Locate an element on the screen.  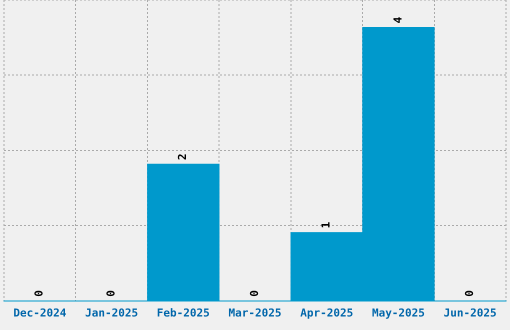
x-tick-label: May-2025 is located at coordinates (398, 313).